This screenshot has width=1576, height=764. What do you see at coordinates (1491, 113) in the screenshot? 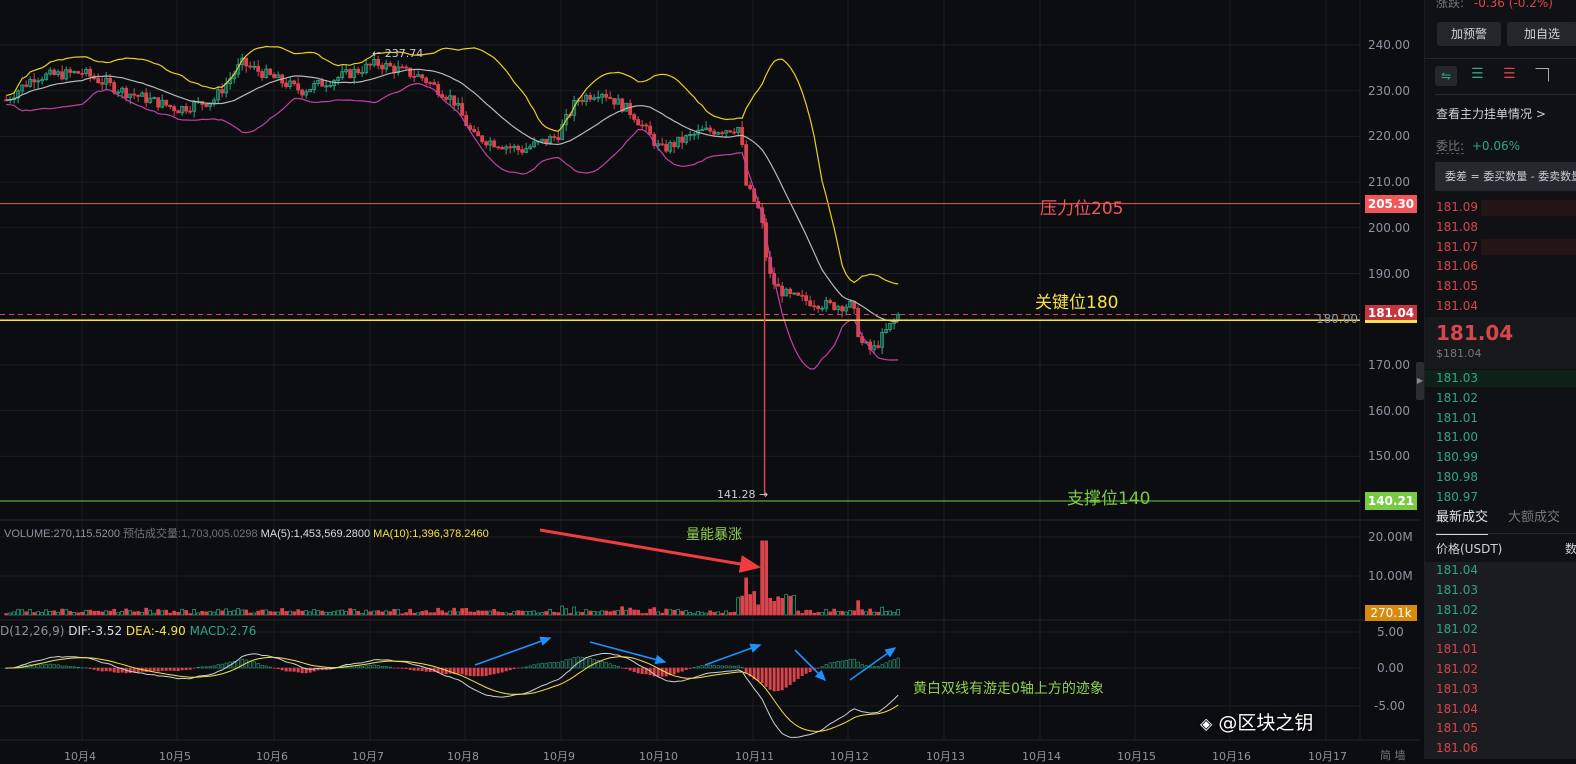
I see `main-orders-link: 查看主力挂单情况 >` at bounding box center [1491, 113].